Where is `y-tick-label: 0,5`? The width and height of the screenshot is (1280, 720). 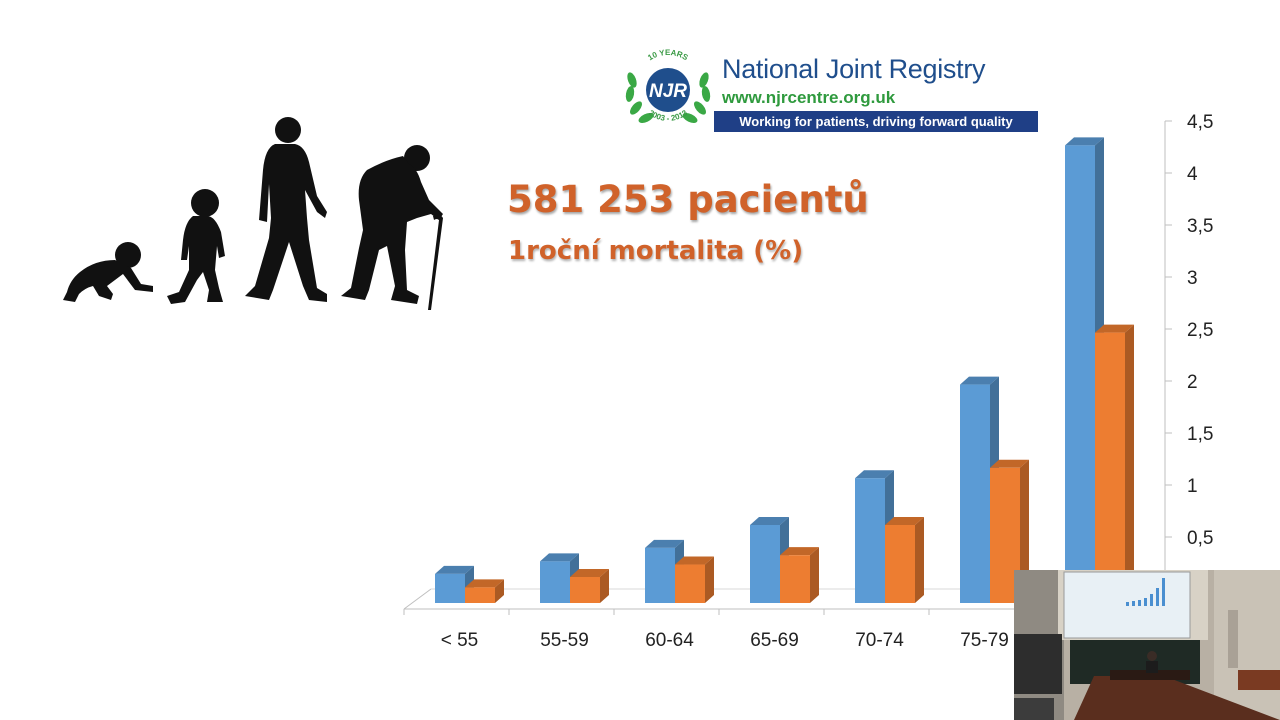
y-tick-label: 0,5 is located at coordinates (1200, 538).